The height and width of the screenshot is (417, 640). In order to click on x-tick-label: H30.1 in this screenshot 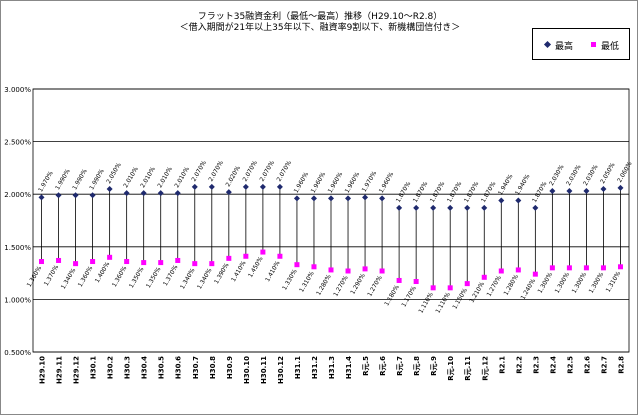, I will do `click(94, 367)`.